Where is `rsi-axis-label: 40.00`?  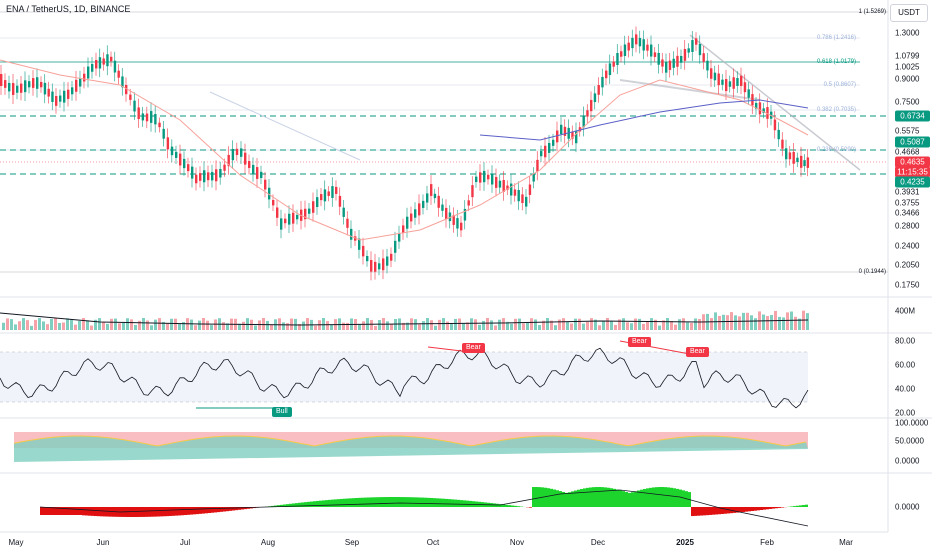
rsi-axis-label: 40.00 is located at coordinates (905, 389).